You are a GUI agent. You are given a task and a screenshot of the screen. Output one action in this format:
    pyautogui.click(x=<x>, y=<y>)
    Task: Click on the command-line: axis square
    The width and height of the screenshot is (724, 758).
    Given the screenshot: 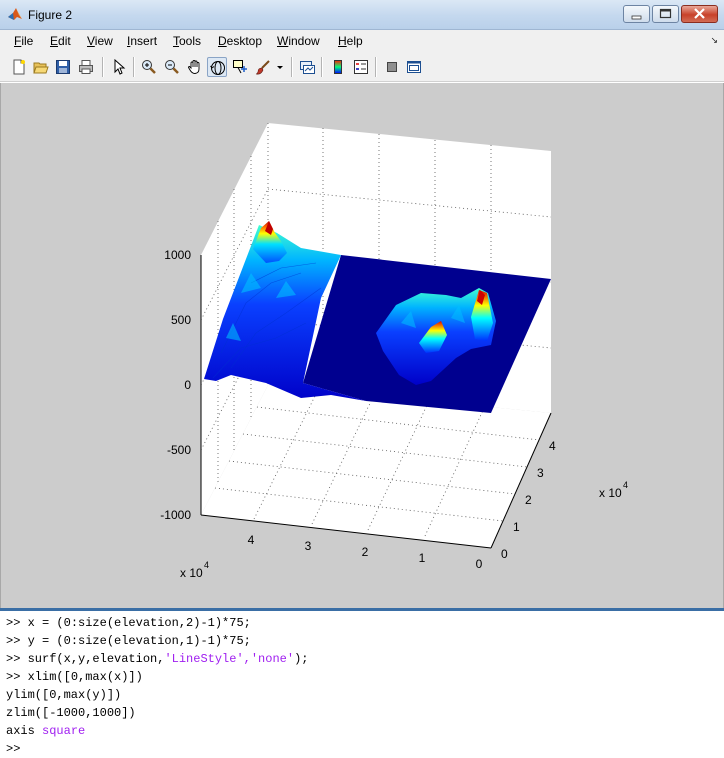 What is the action you would take?
    pyautogui.click(x=46, y=731)
    